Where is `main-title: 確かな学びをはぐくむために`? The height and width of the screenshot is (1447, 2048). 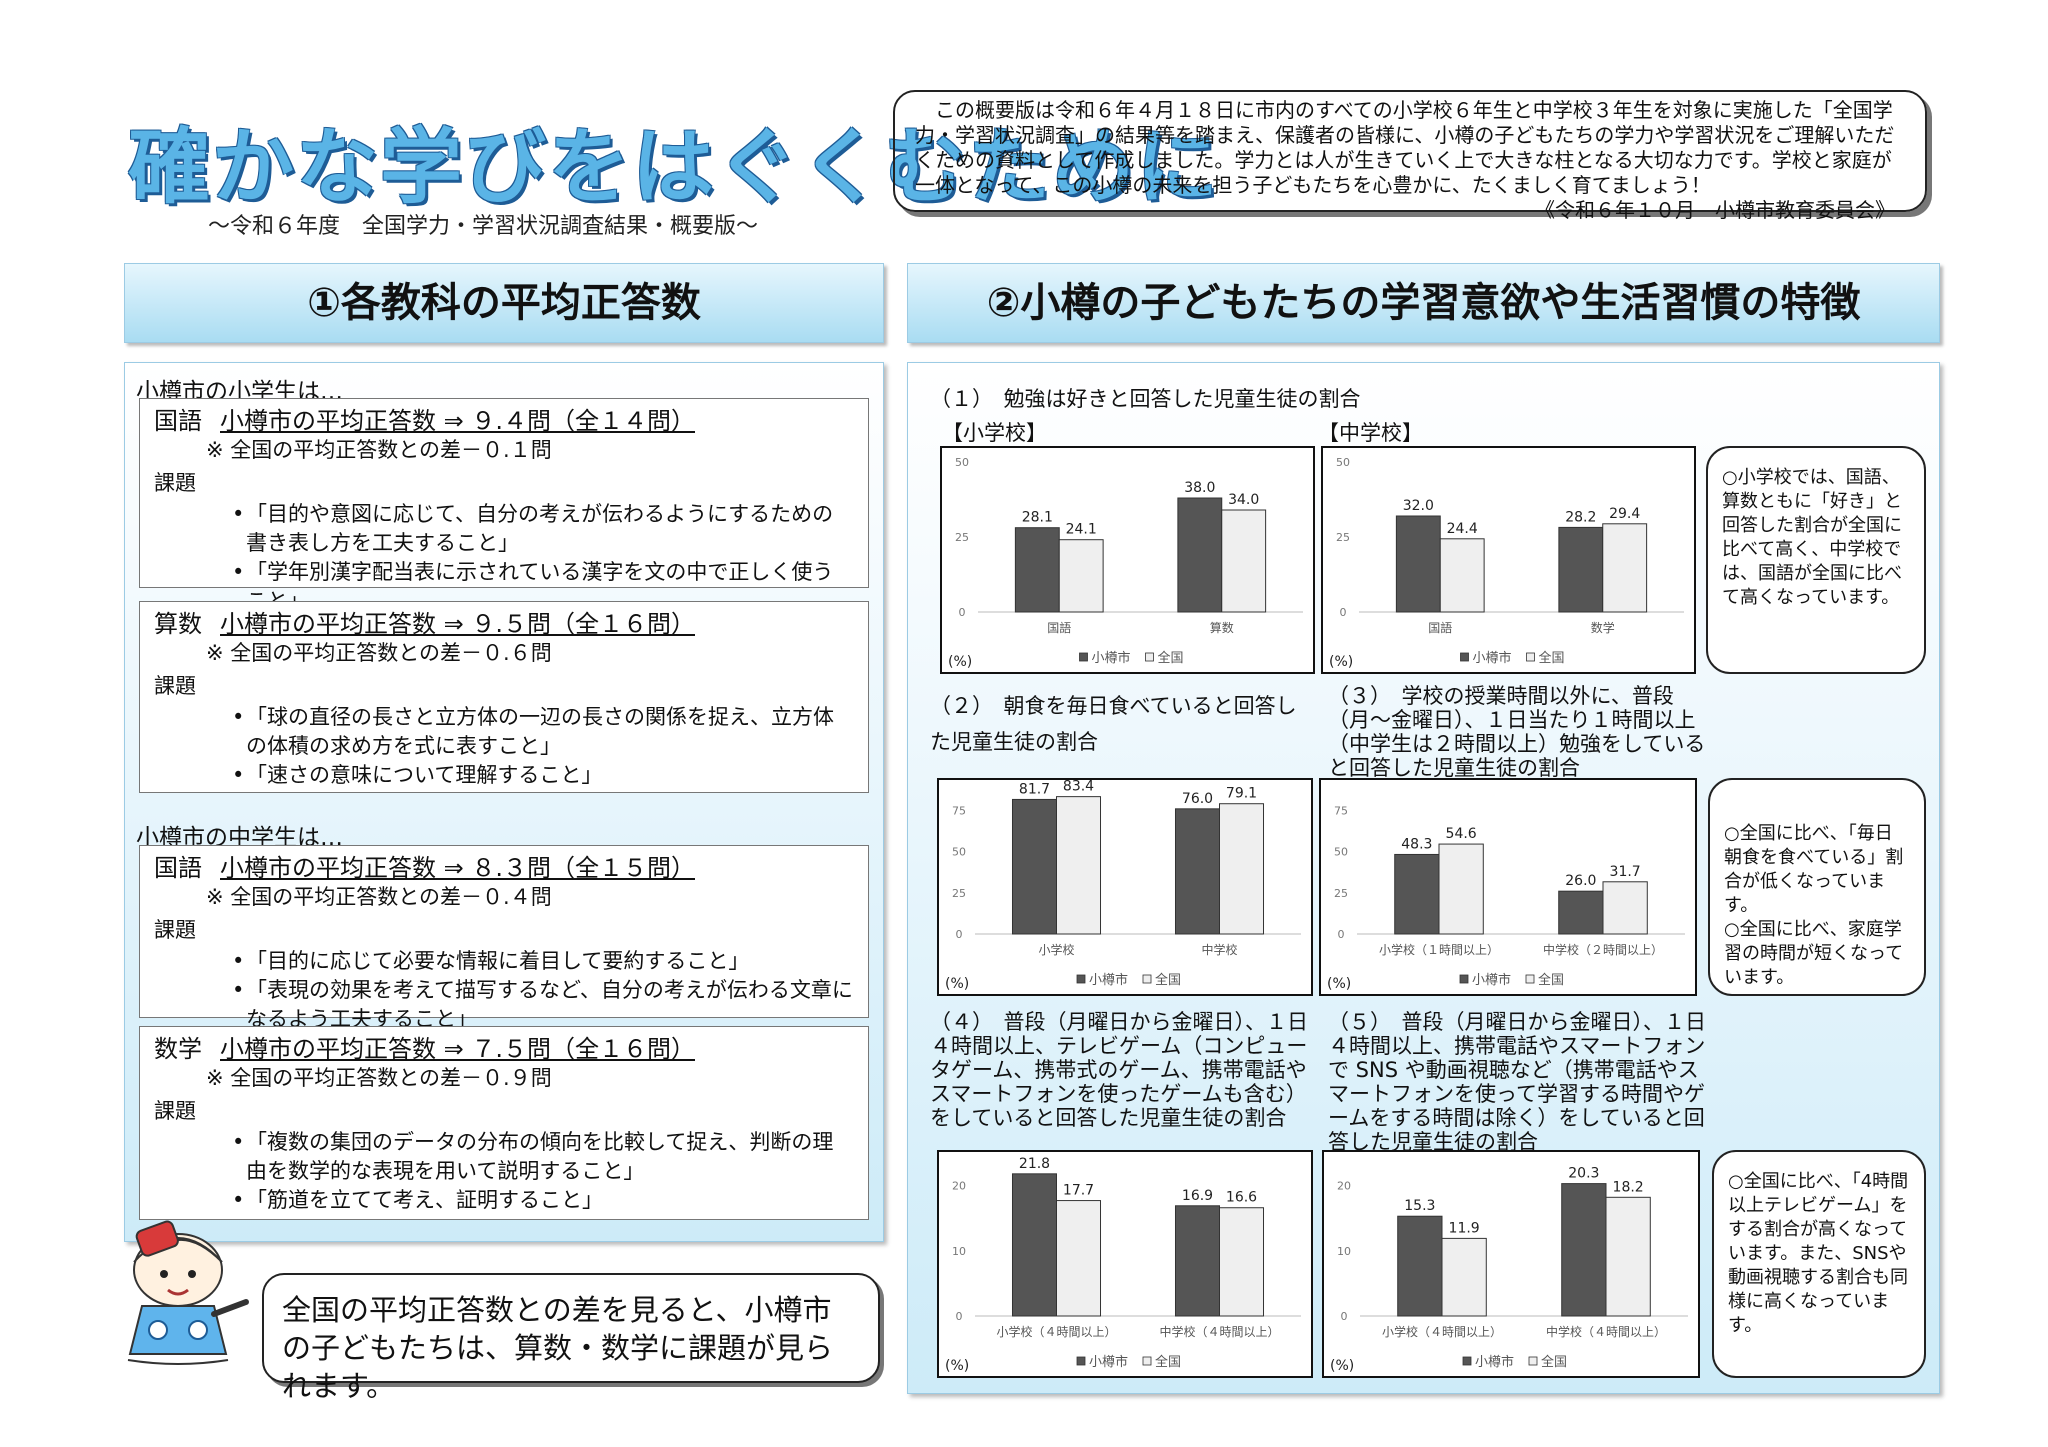 main-title: 確かな学びをはぐくむために is located at coordinates (674, 167).